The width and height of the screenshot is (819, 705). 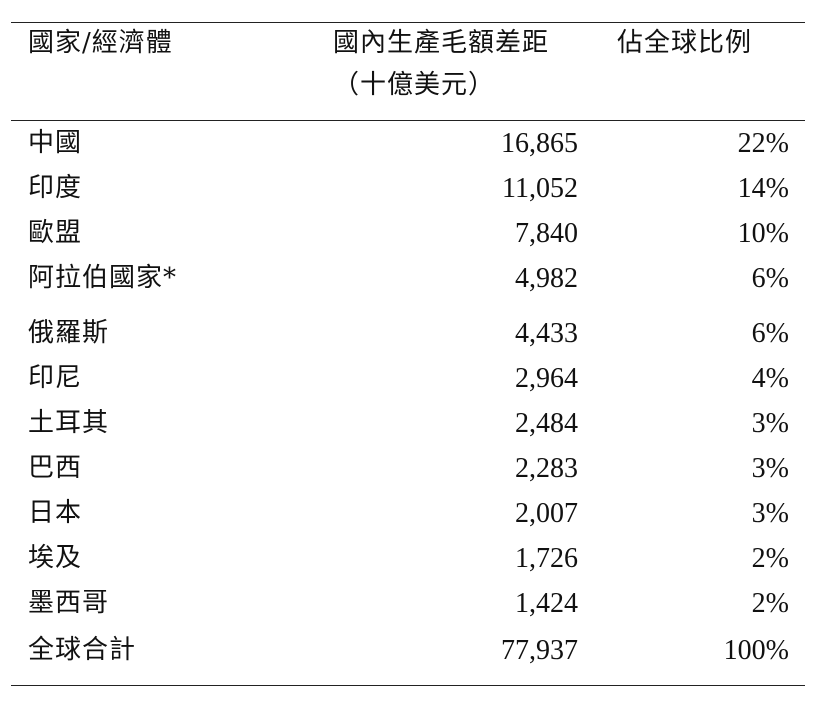 What do you see at coordinates (408, 22) in the screenshot?
I see `table-top-rule` at bounding box center [408, 22].